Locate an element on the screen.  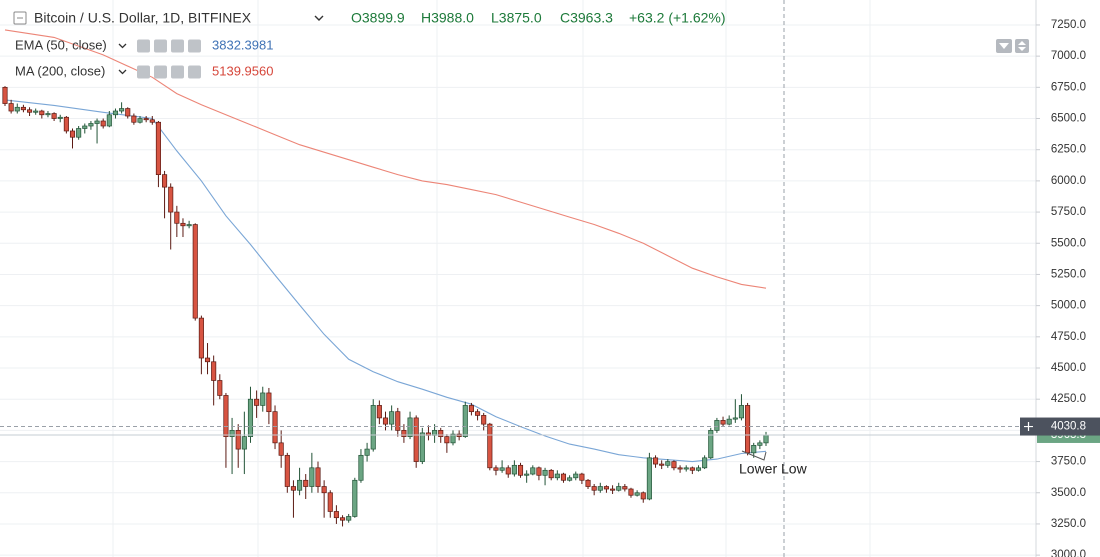
annotation-line is located at coordinates (754, 455).